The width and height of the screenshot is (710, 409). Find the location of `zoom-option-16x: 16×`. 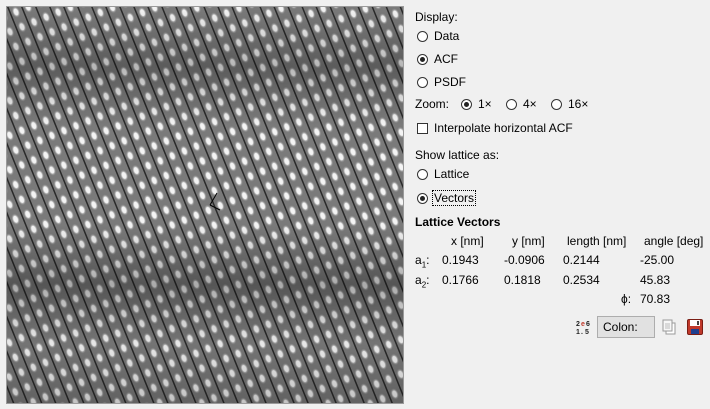

zoom-option-16x: 16× is located at coordinates (569, 104).